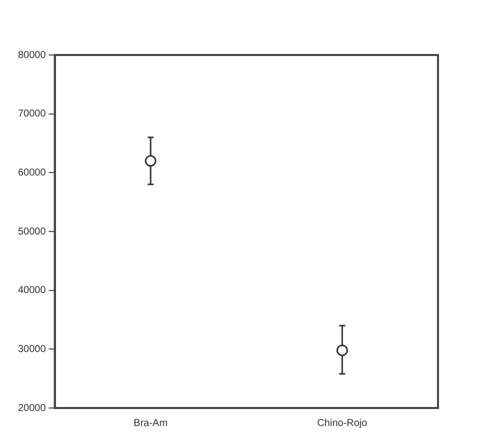 The image size is (478, 447). What do you see at coordinates (32, 349) in the screenshot?
I see `y-tick-label: 30000` at bounding box center [32, 349].